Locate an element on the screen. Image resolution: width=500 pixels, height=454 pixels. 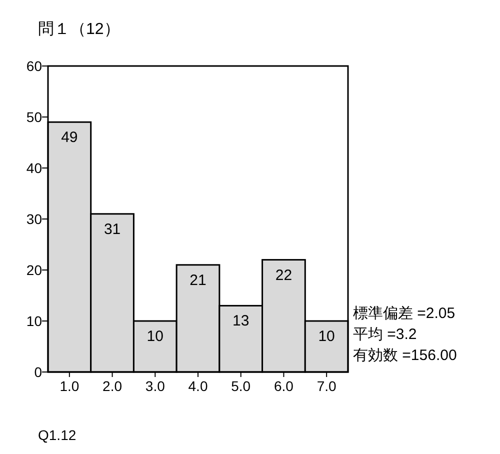
x-tick-label: 7.0 is located at coordinates (326, 386).